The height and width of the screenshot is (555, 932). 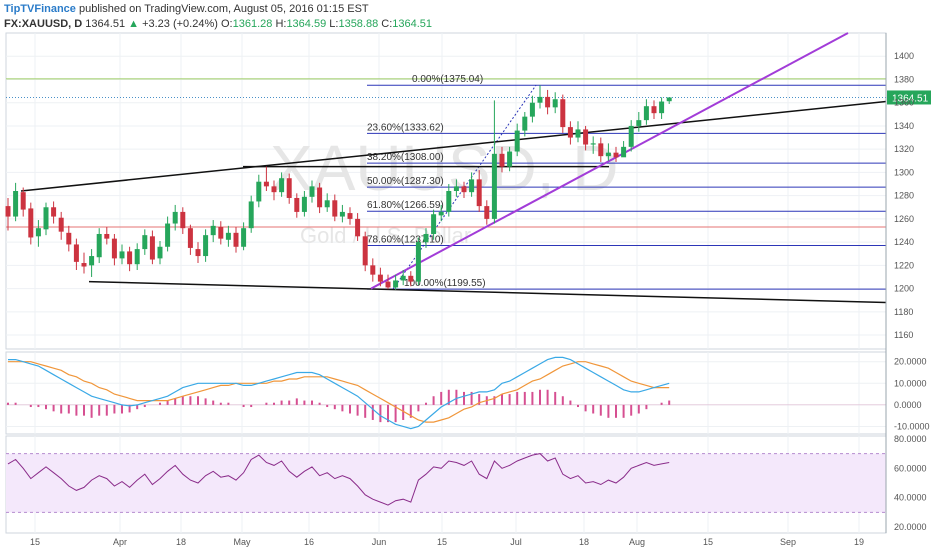 What do you see at coordinates (43, 24) in the screenshot?
I see `symbol-label: FX:XAUUSD, D` at bounding box center [43, 24].